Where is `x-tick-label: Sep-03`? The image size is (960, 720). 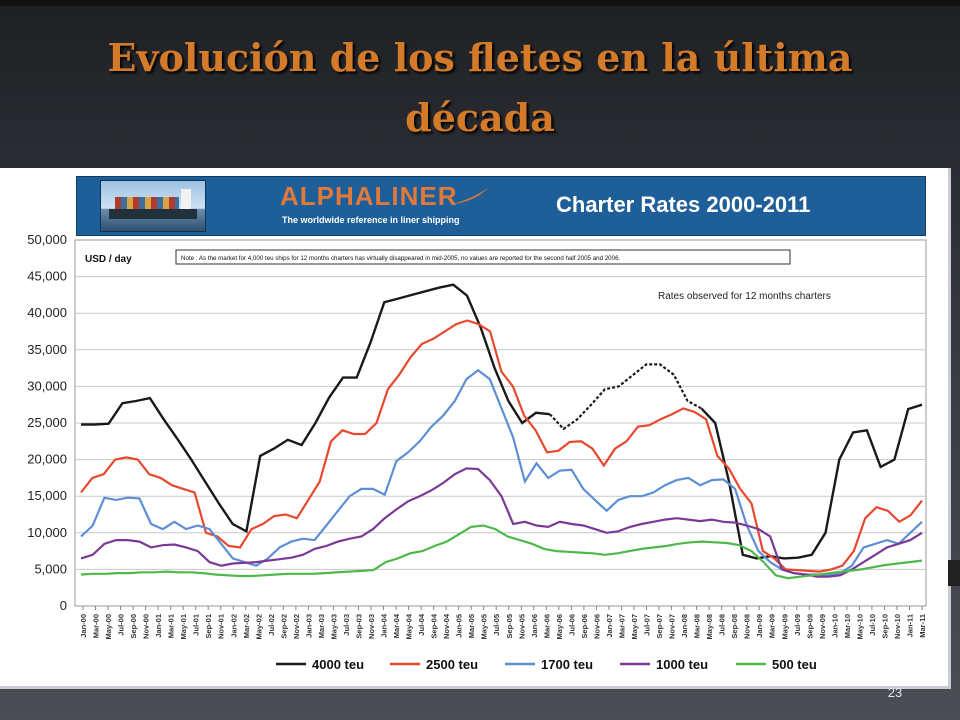 x-tick-label: Sep-03 is located at coordinates (358, 626).